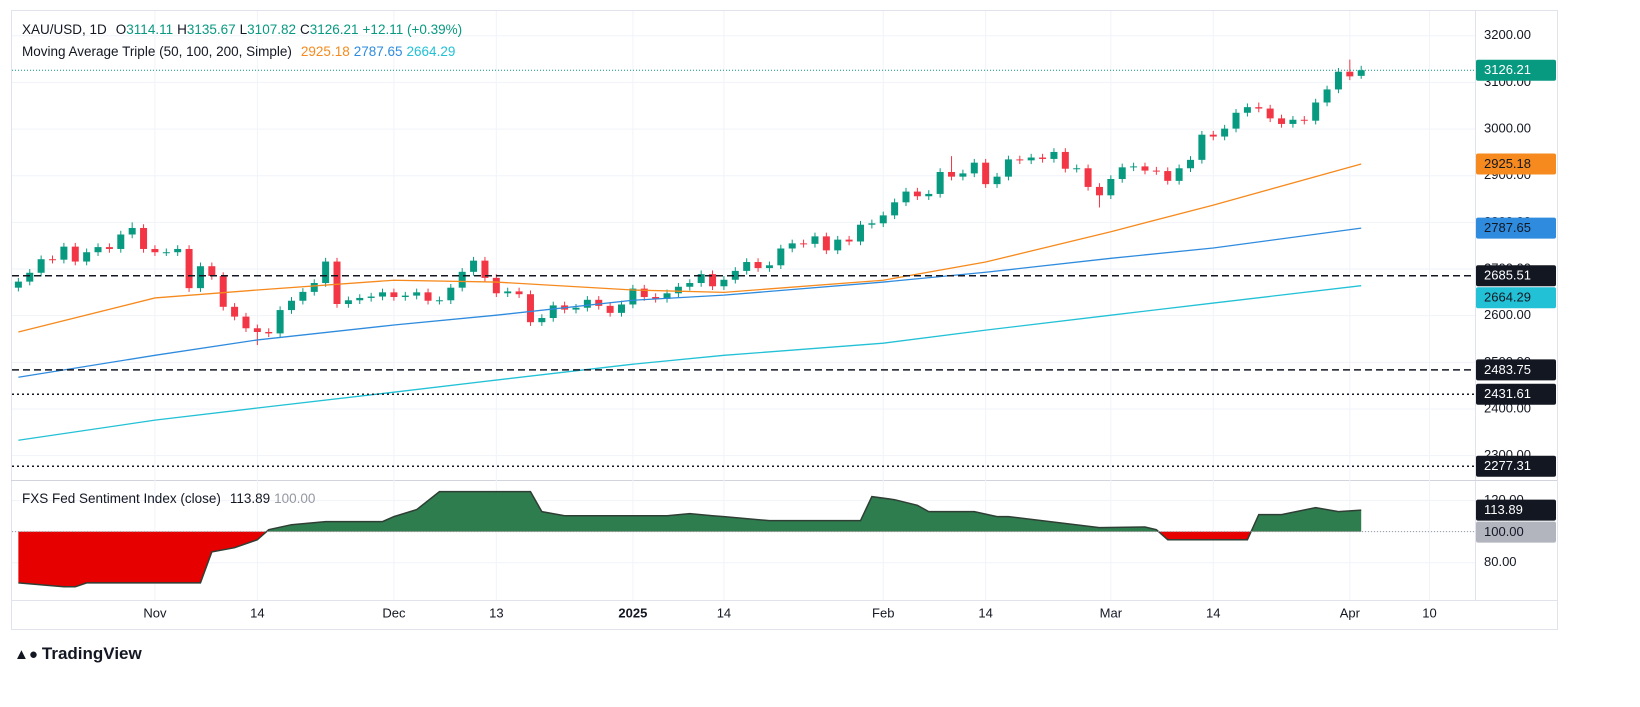 The width and height of the screenshot is (1640, 707). Describe the element at coordinates (1500, 561) in the screenshot. I see `y-tick-label: 80.00` at that location.